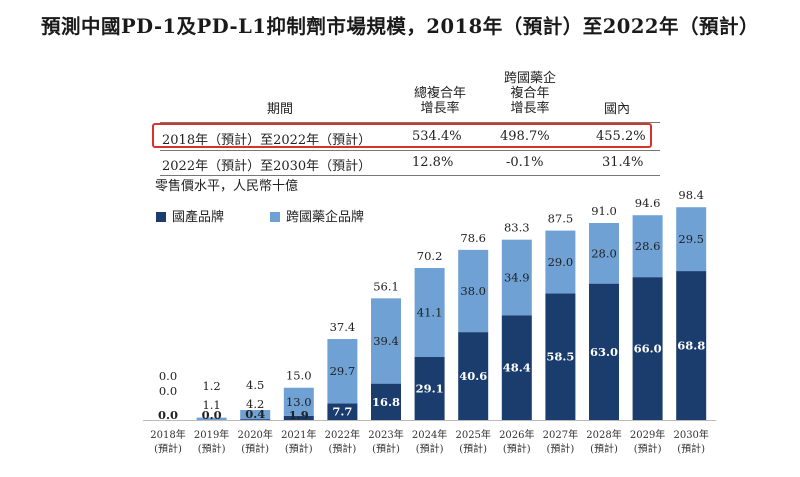 The image size is (800, 477). What do you see at coordinates (255, 448) in the screenshot?
I see `x-tick-sub-2: (預計)` at bounding box center [255, 448].